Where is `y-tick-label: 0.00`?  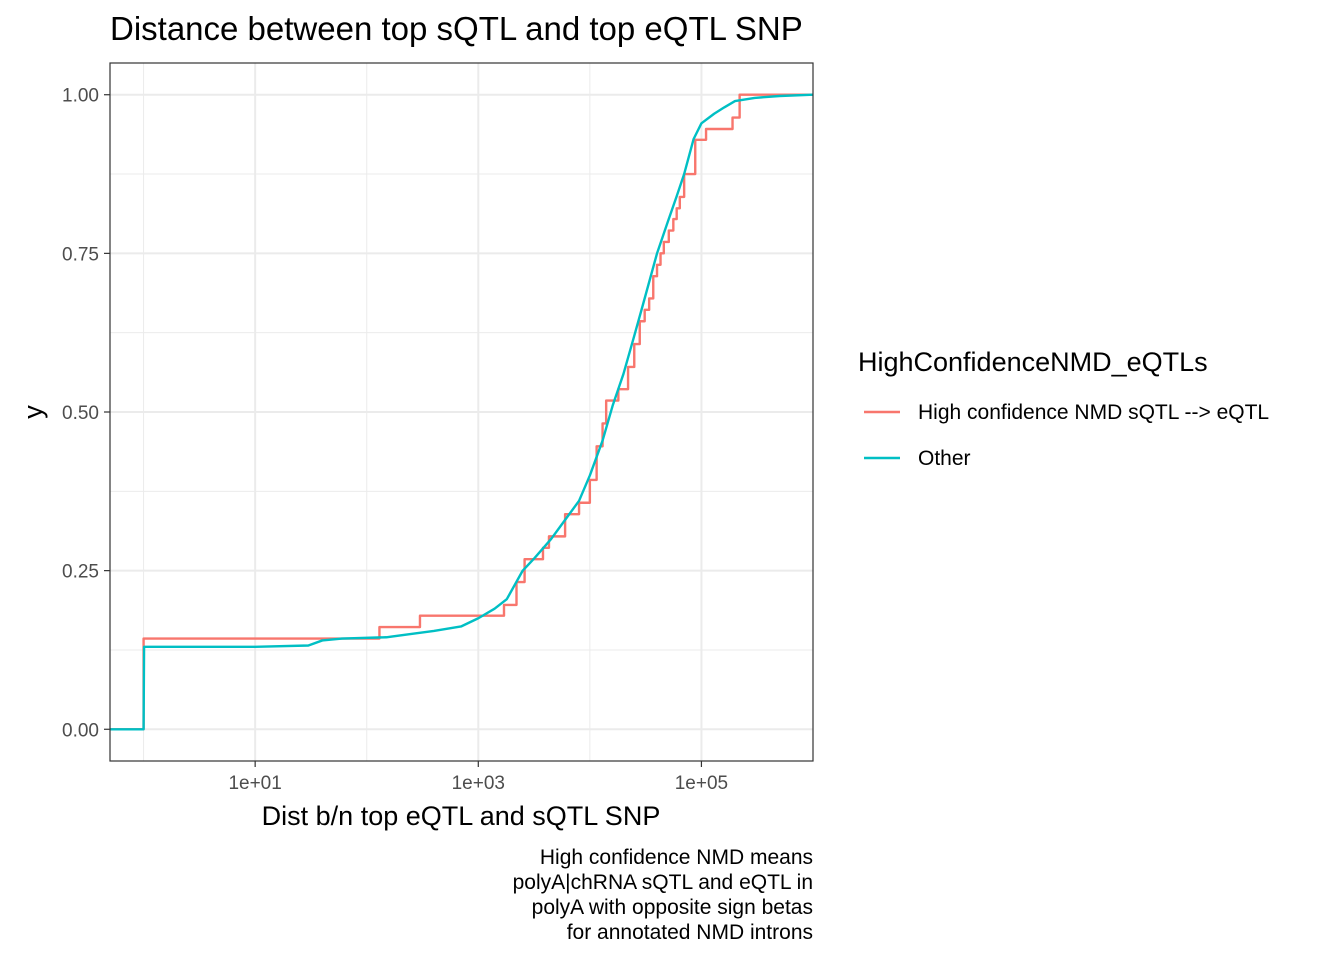
y-tick-label: 0.00 is located at coordinates (80, 730).